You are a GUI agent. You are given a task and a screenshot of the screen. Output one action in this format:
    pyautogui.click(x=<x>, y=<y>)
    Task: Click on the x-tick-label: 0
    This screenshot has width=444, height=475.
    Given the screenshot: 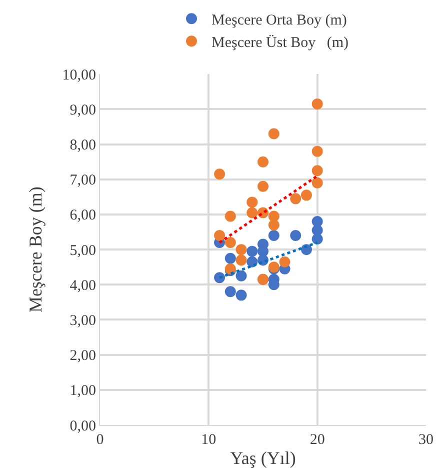 What is the action you would take?
    pyautogui.click(x=100, y=440)
    